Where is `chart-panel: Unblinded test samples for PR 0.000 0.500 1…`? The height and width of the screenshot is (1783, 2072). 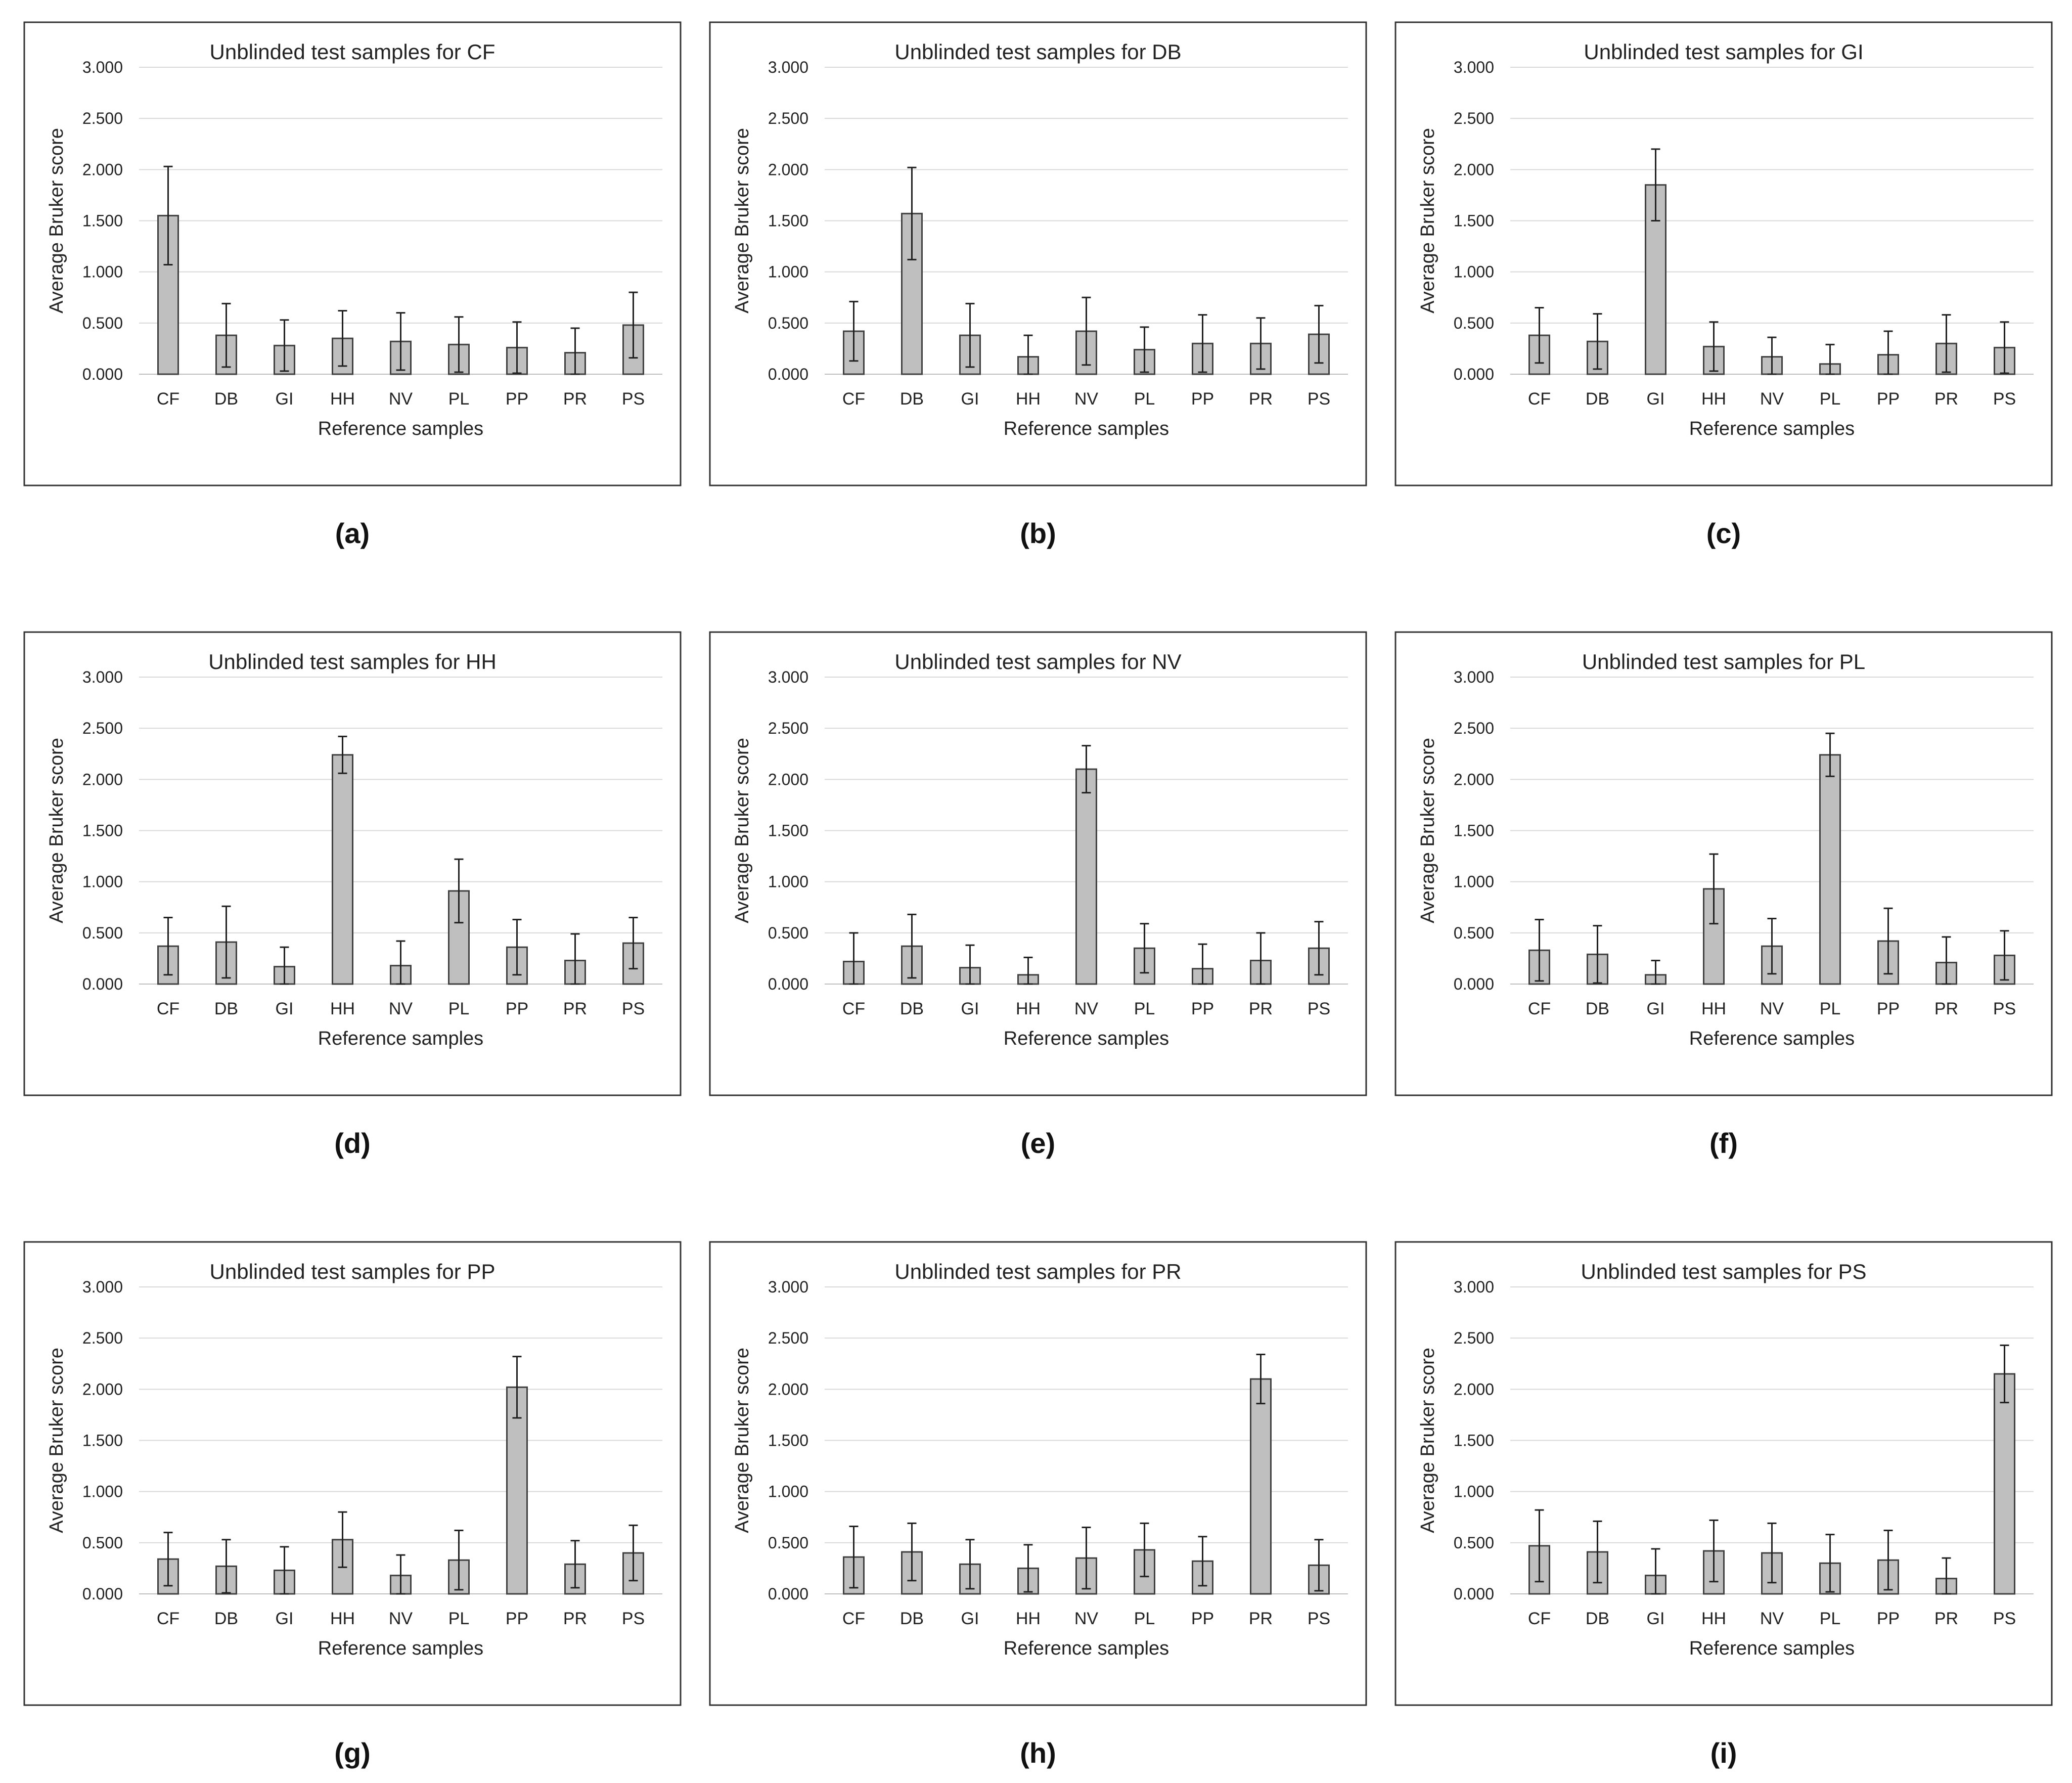 chart-panel: Unblinded test samples for PR 0.000 0.500 1… is located at coordinates (1038, 1505).